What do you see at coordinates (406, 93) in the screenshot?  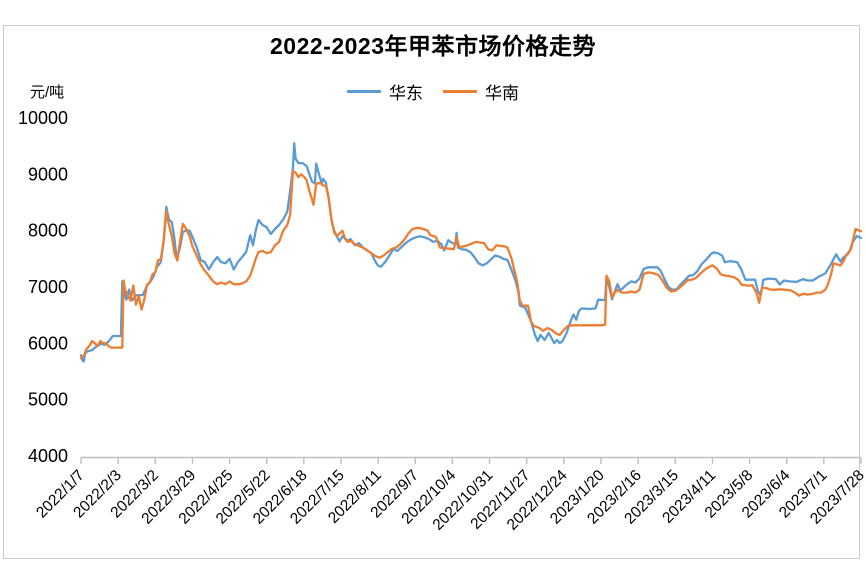 I see `legend-label-huadong: 华东` at bounding box center [406, 93].